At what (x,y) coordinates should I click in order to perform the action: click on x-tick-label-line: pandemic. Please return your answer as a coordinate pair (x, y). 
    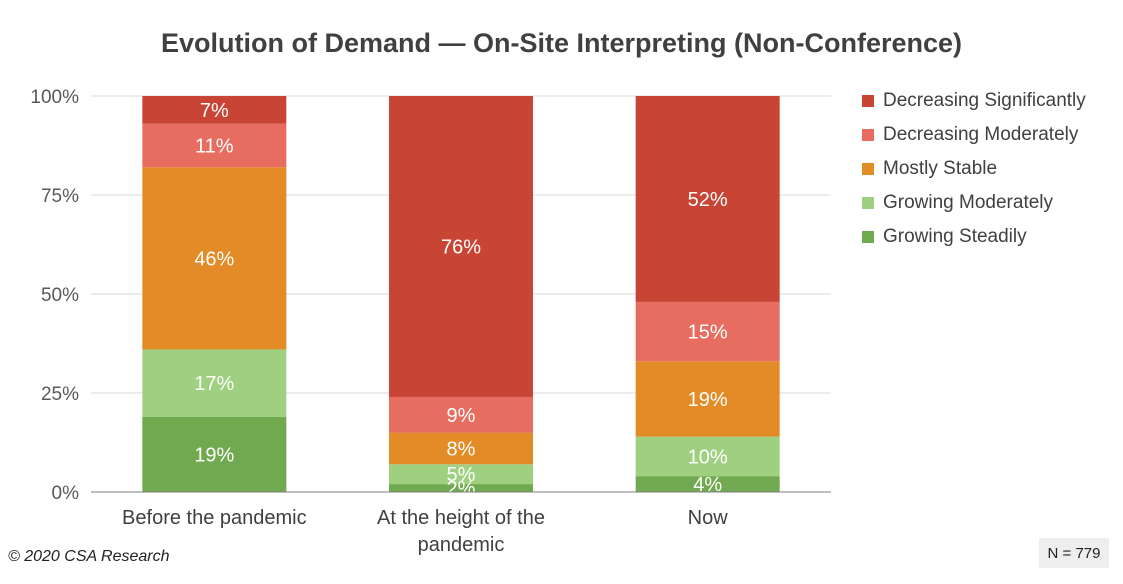
    Looking at the image, I should click on (461, 545).